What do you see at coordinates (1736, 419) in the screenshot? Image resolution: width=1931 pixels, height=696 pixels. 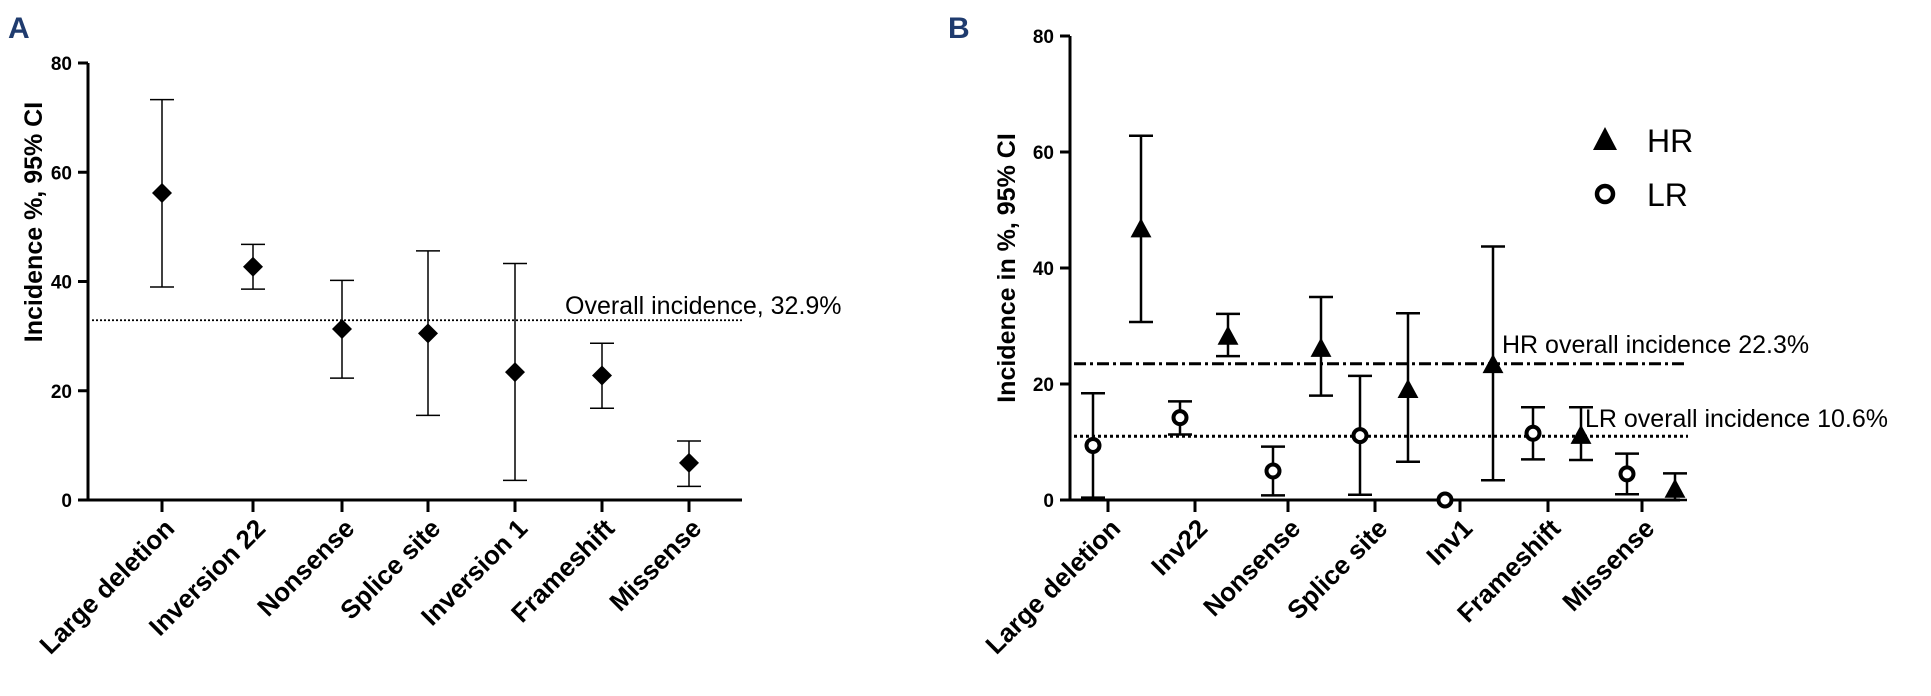 I see `reference-line-label: LR overall incidence 10.6%` at bounding box center [1736, 419].